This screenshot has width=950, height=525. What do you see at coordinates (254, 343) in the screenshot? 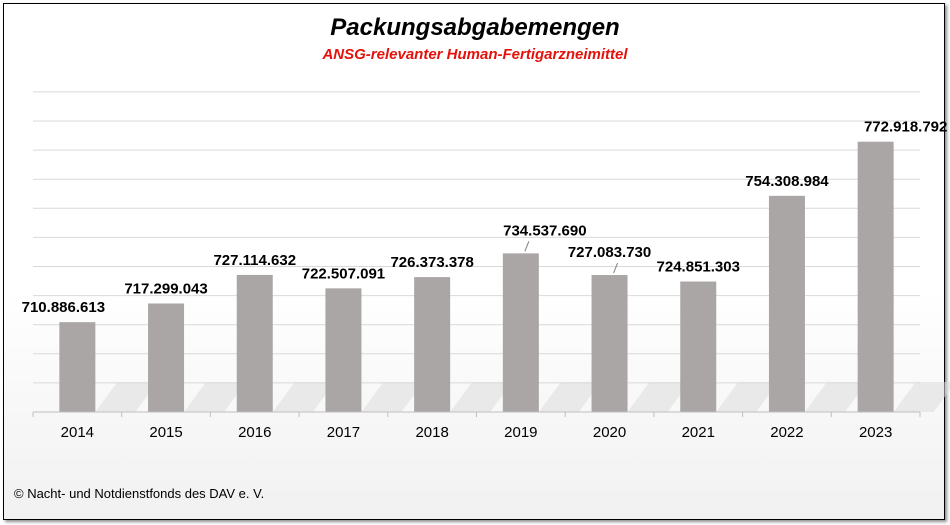
I see `bar-2016` at bounding box center [254, 343].